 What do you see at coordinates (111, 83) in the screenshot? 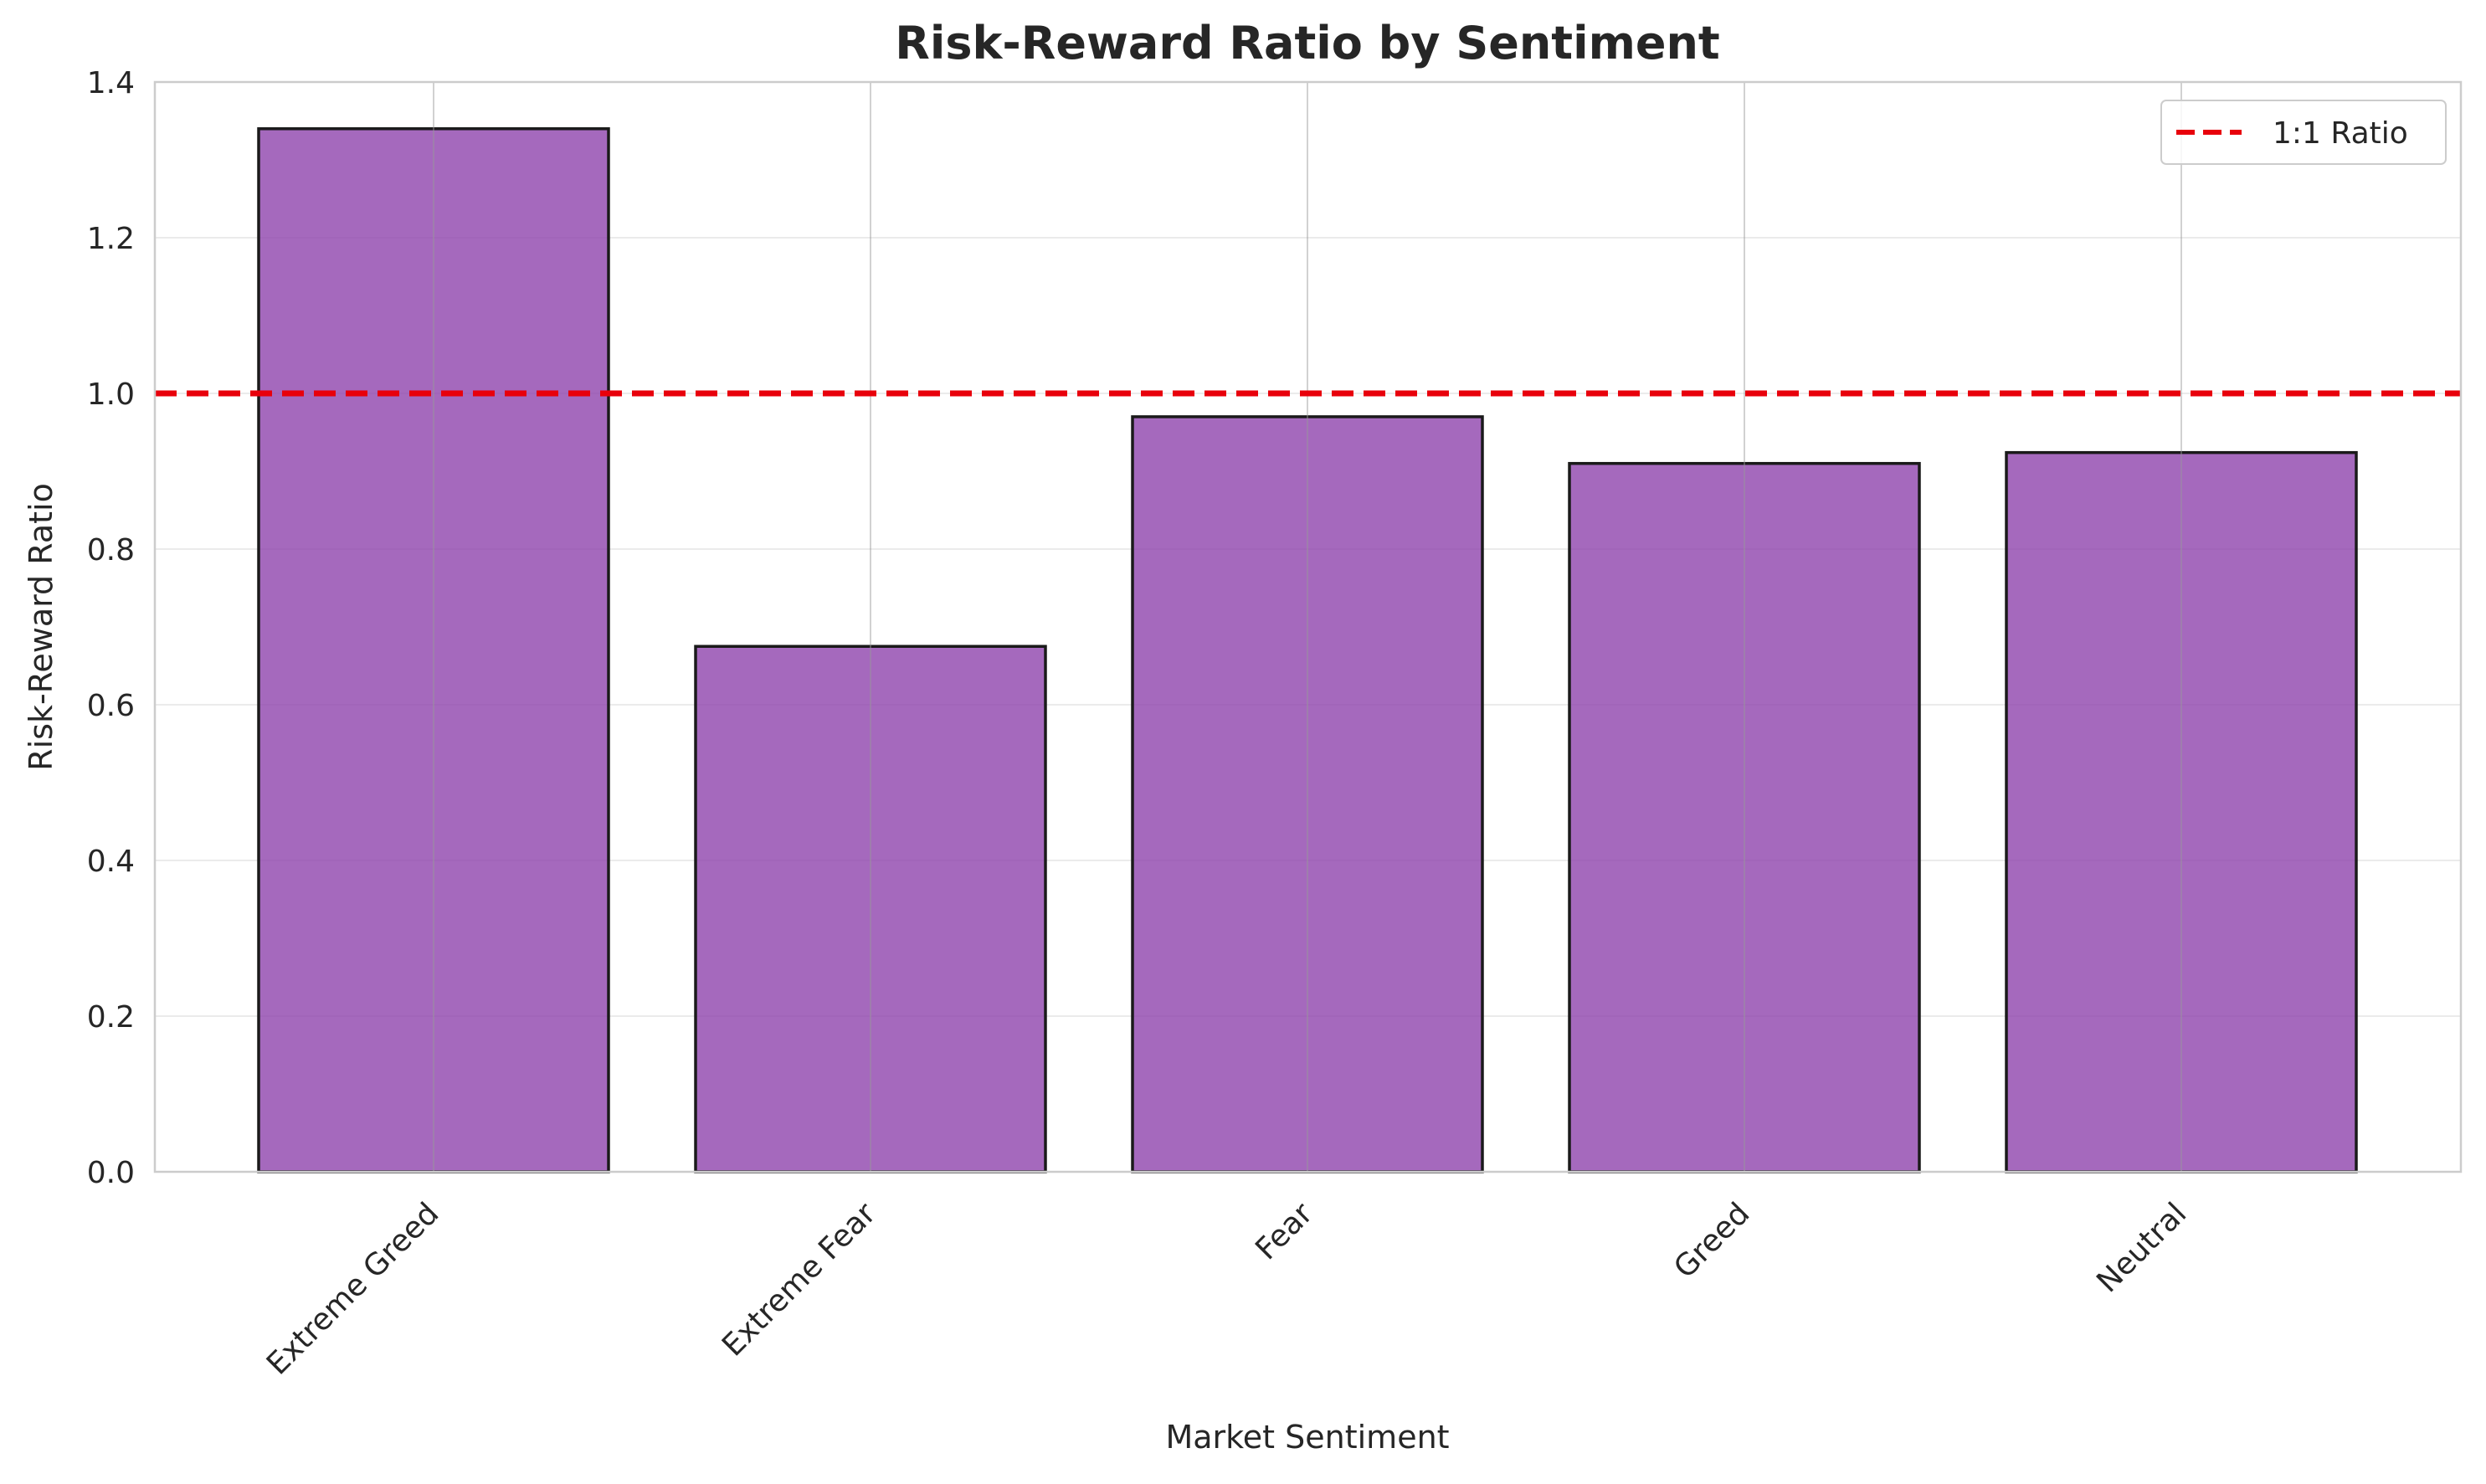
I see `y-tick-label: 1.4` at bounding box center [111, 83].